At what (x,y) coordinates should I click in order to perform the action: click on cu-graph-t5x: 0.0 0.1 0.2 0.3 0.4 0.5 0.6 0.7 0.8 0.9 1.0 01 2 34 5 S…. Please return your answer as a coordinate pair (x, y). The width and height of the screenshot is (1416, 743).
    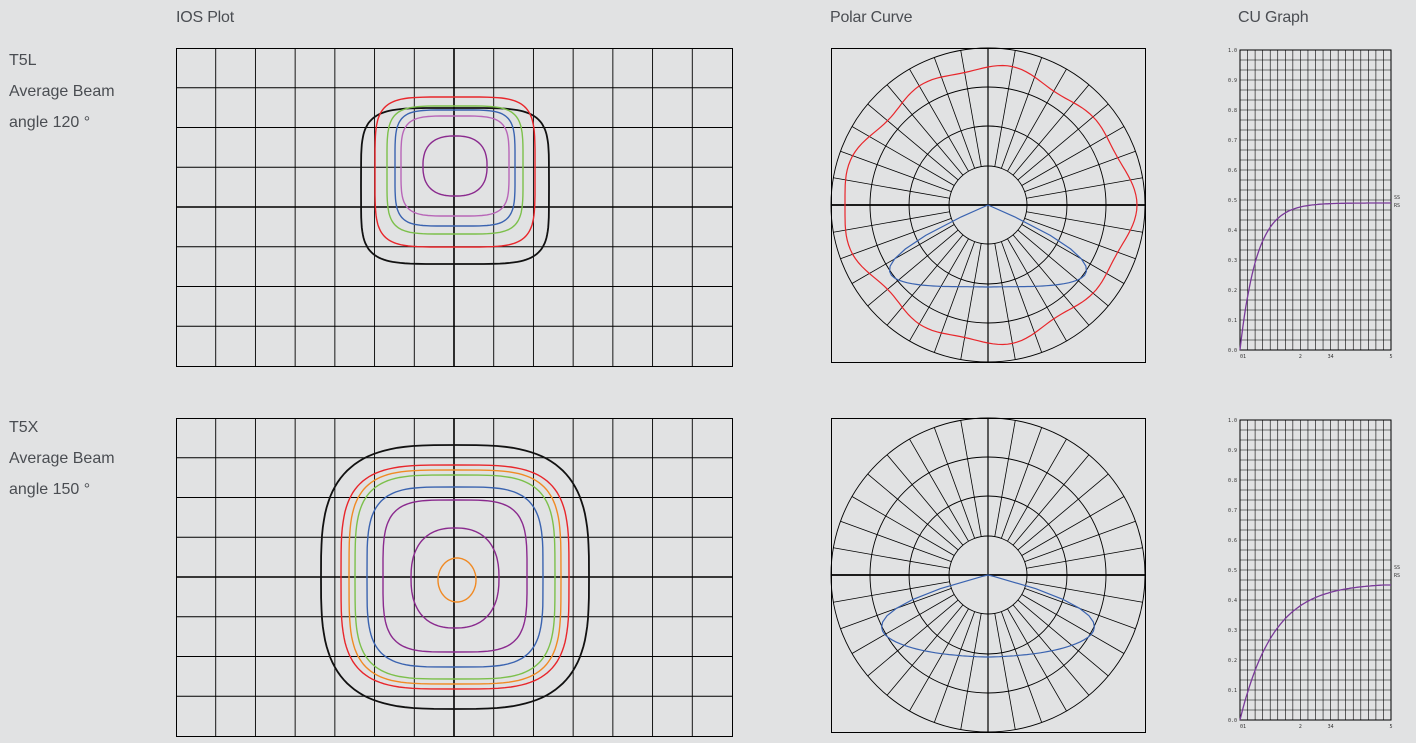
    Looking at the image, I should click on (1314, 574).